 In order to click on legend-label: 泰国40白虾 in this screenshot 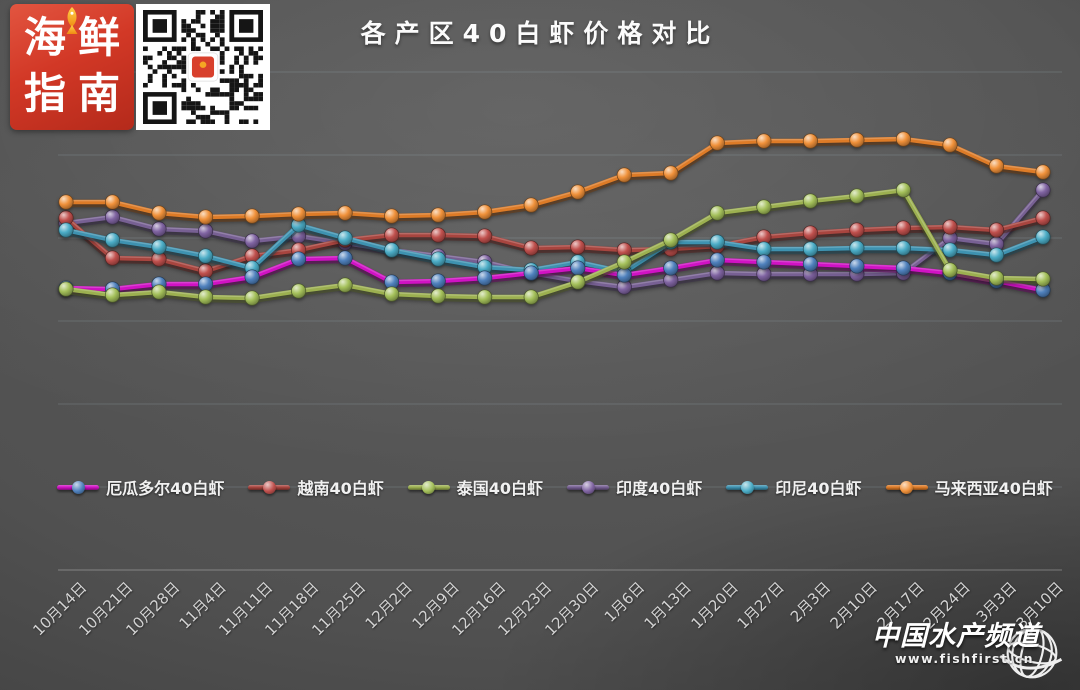, I will do `click(499, 488)`.